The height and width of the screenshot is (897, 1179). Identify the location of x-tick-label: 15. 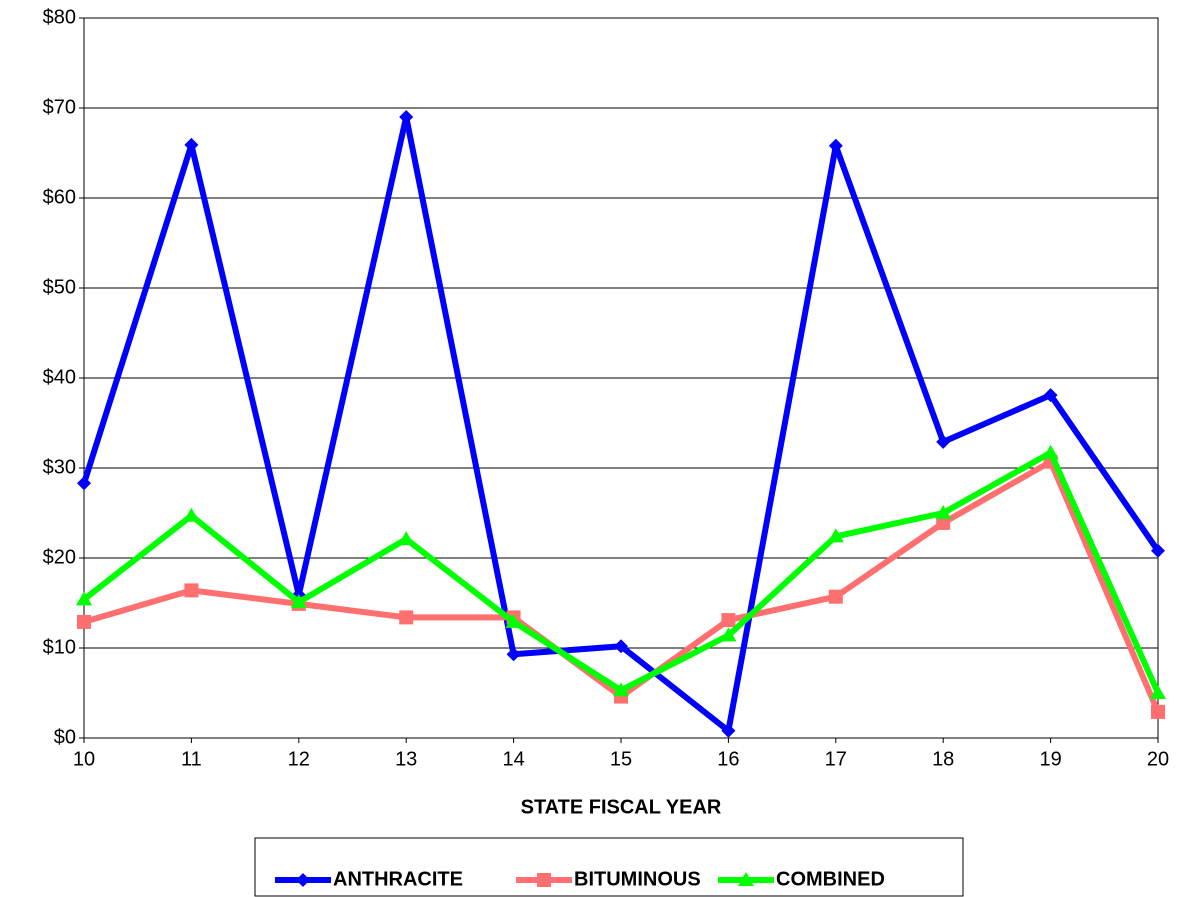
(621, 759).